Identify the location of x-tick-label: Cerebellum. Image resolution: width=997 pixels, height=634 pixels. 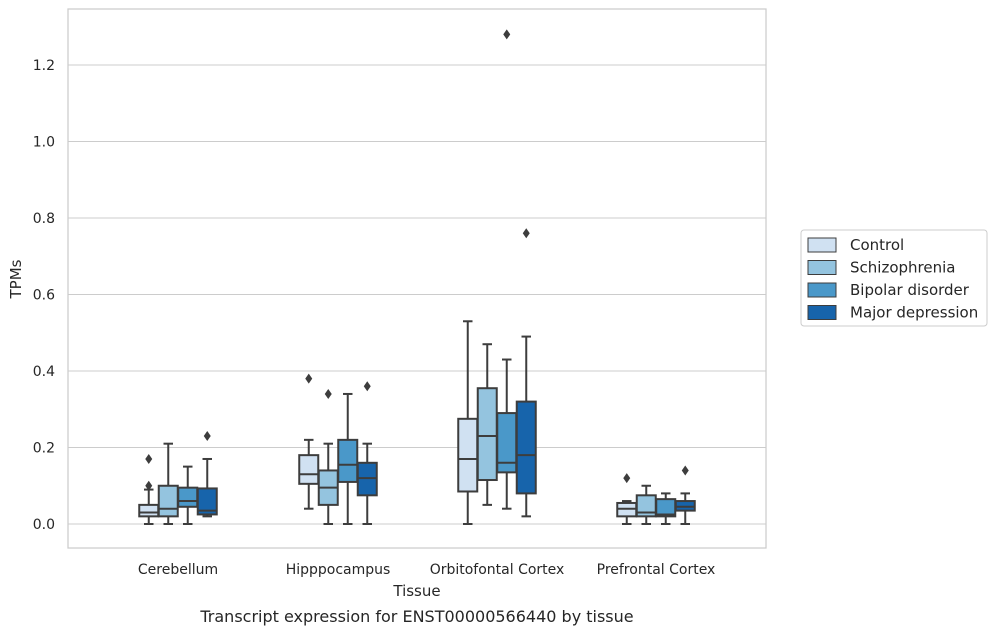
(178, 570).